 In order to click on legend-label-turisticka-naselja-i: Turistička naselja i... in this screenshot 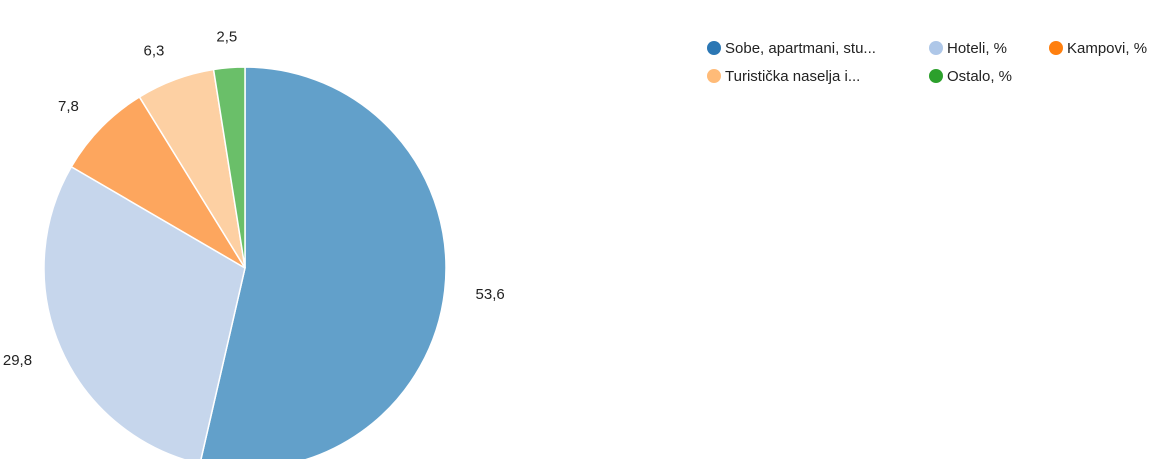, I will do `click(792, 76)`.